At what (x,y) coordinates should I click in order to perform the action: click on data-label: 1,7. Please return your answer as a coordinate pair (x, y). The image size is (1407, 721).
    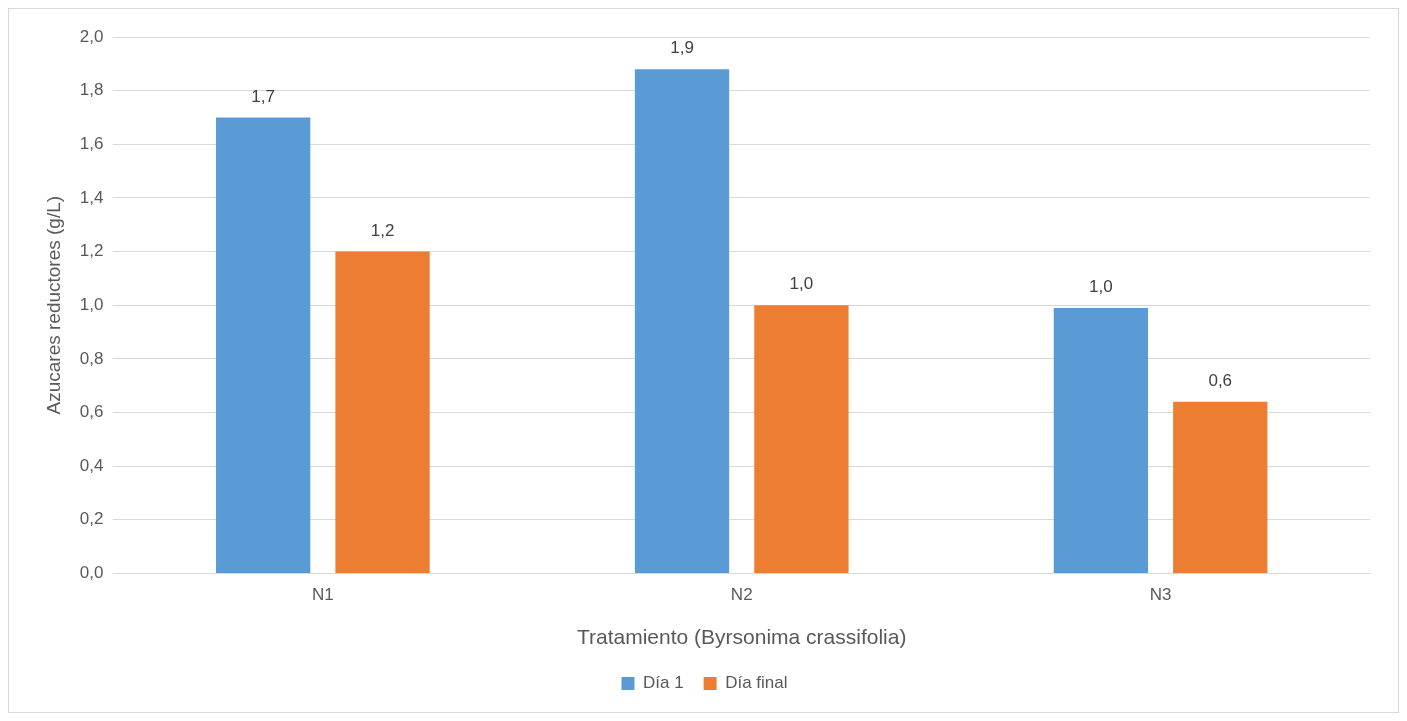
    Looking at the image, I should click on (263, 96).